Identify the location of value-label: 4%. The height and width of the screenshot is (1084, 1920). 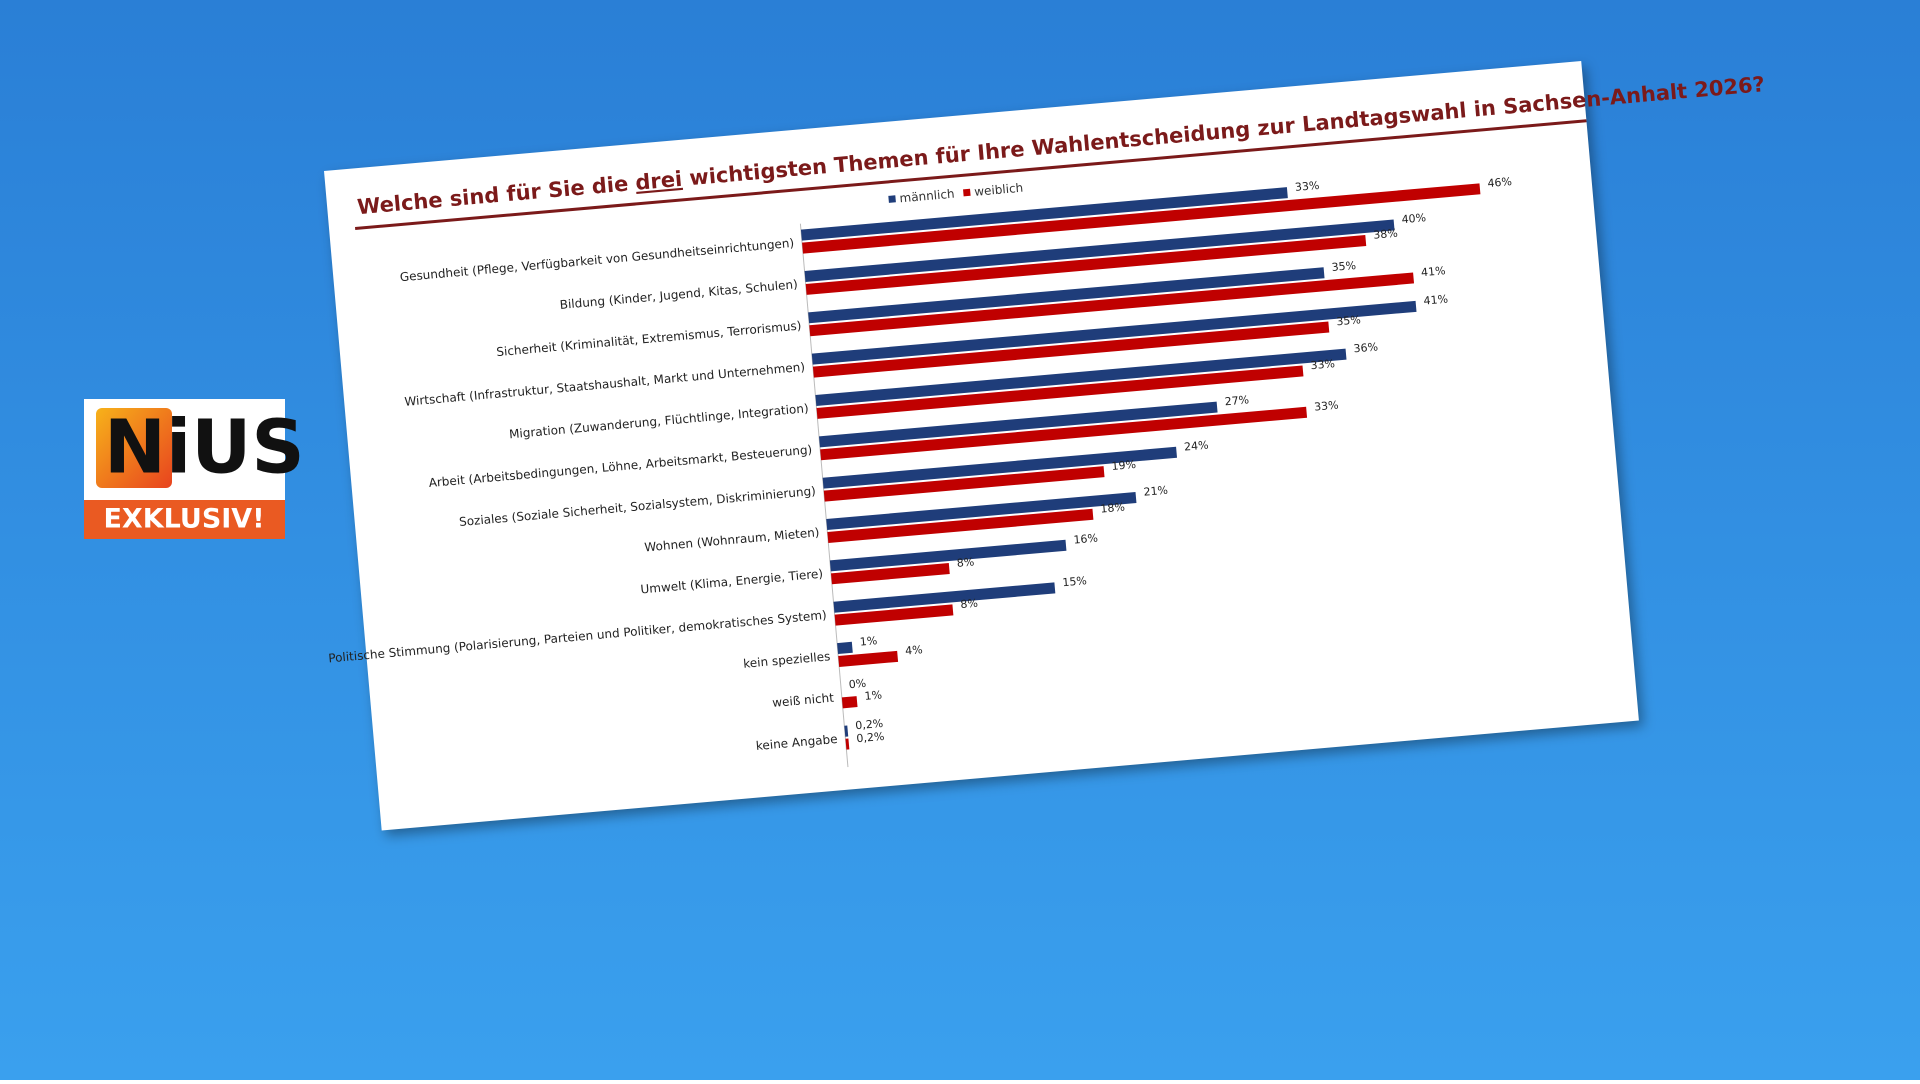
(914, 650).